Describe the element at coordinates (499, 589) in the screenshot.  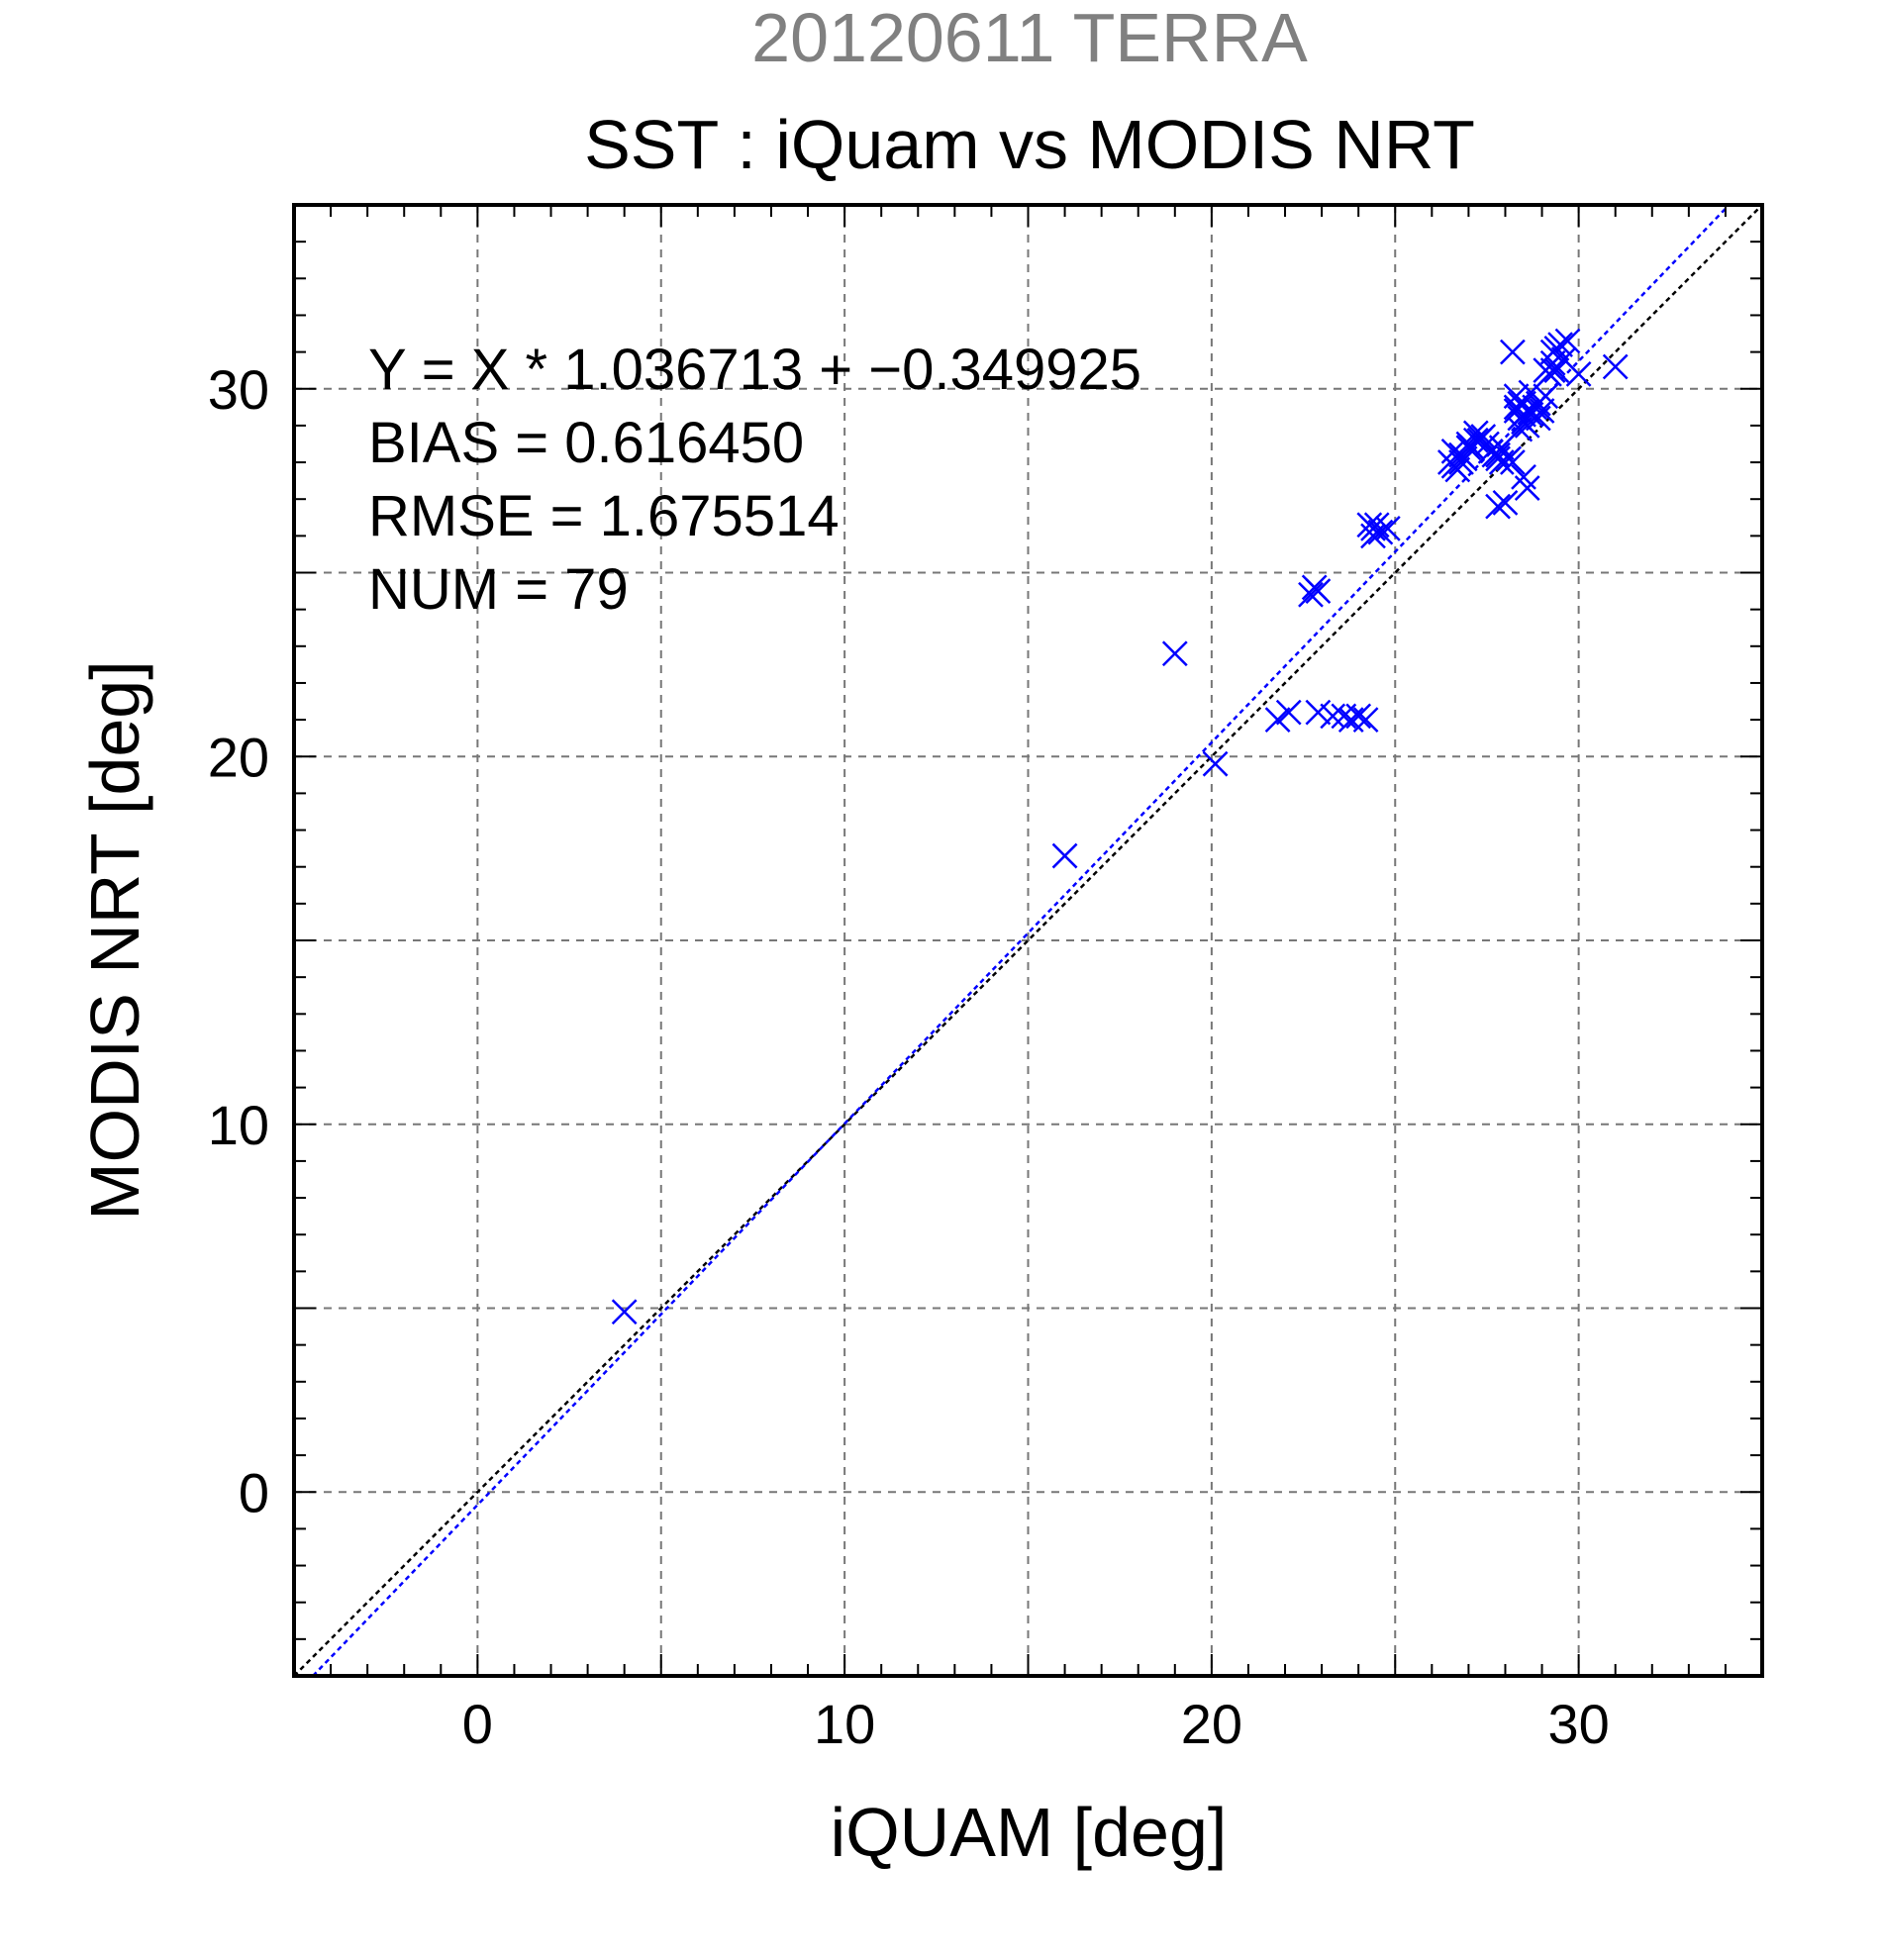
I see `num-value: NUM = 79` at that location.